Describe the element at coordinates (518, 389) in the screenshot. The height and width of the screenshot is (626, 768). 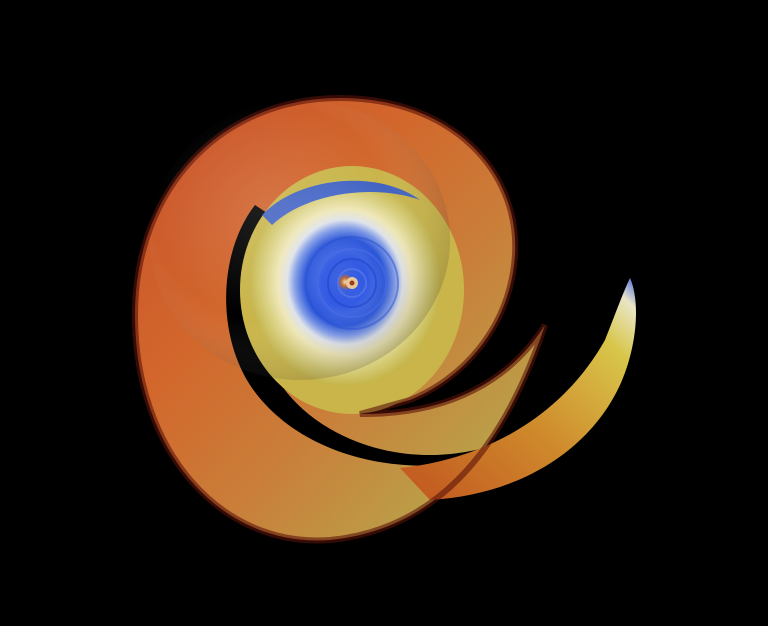
I see `spiral-tail` at that location.